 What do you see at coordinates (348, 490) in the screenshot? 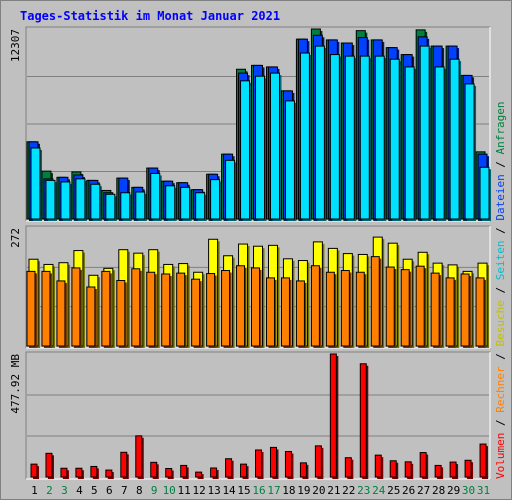
I see `day-label-22: 22` at bounding box center [348, 490].